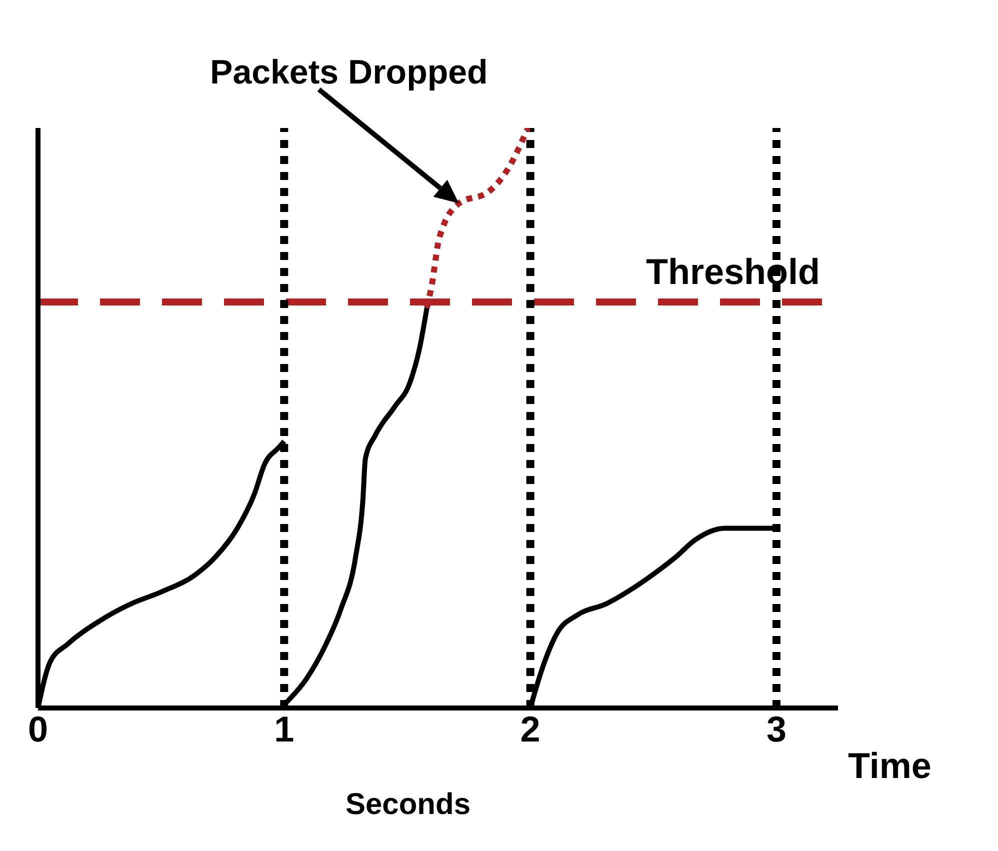 Image resolution: width=998 pixels, height=851 pixels. What do you see at coordinates (733, 271) in the screenshot?
I see `ref-line-label: Threshold` at bounding box center [733, 271].